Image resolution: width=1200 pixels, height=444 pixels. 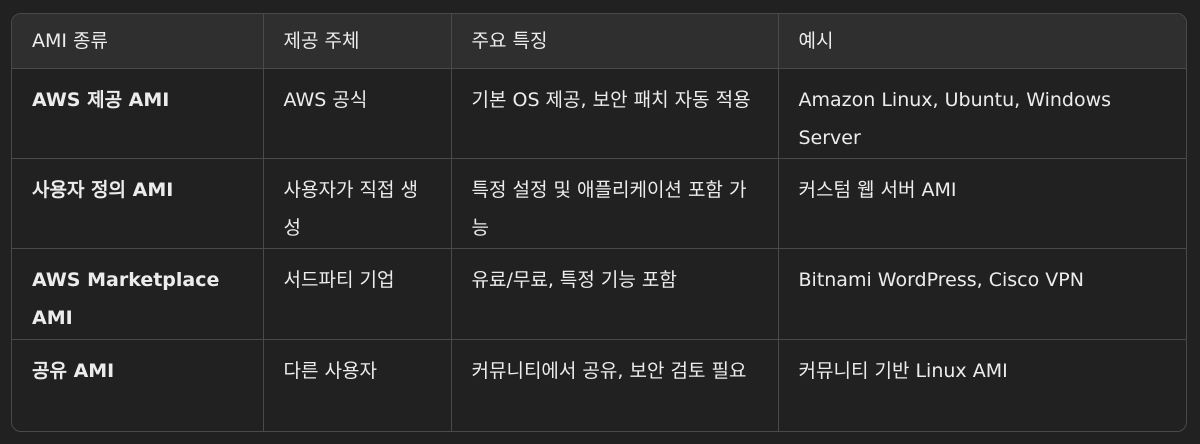 What do you see at coordinates (903, 370) in the screenshot?
I see `cell-examples: 커뮤니티 기반 Linux AMI` at bounding box center [903, 370].